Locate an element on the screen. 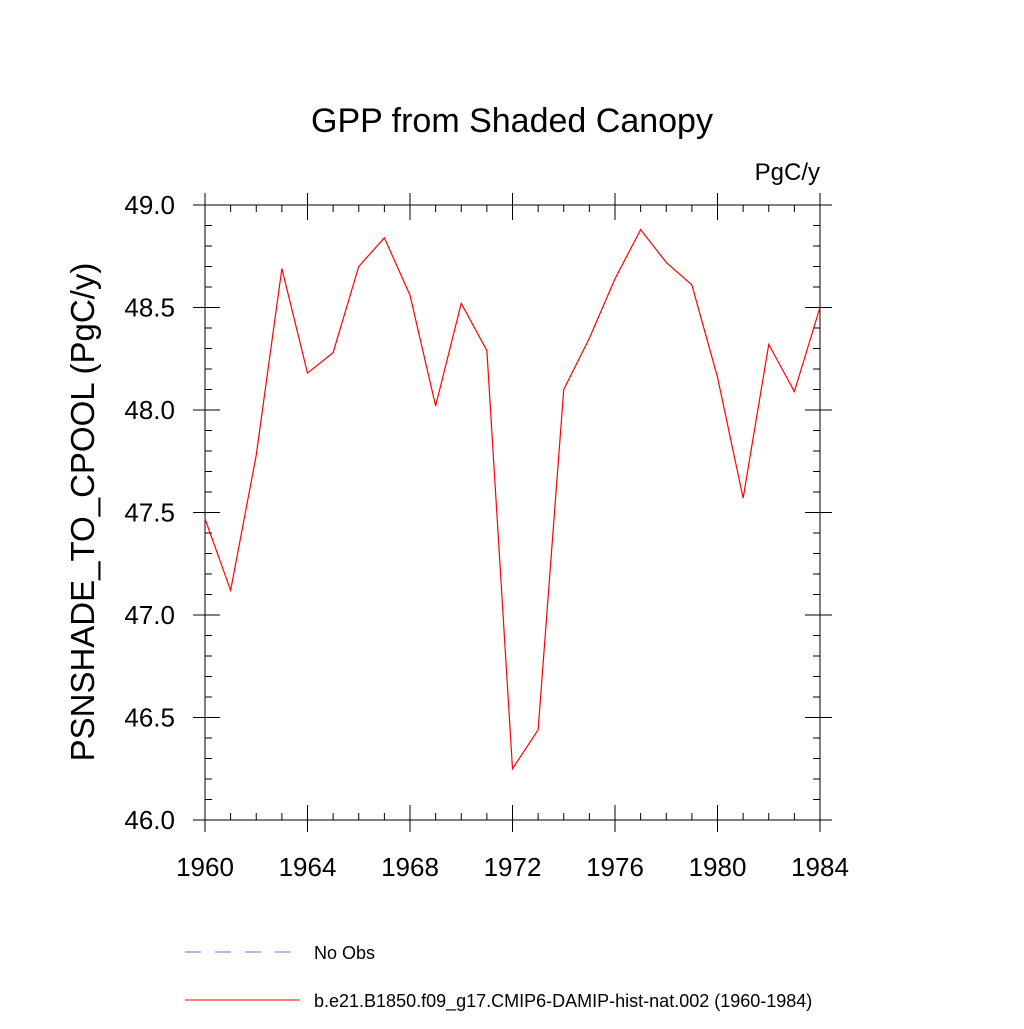 Image resolution: width=1024 pixels, height=1029 pixels. x-tick-label: 1984 is located at coordinates (820, 867).